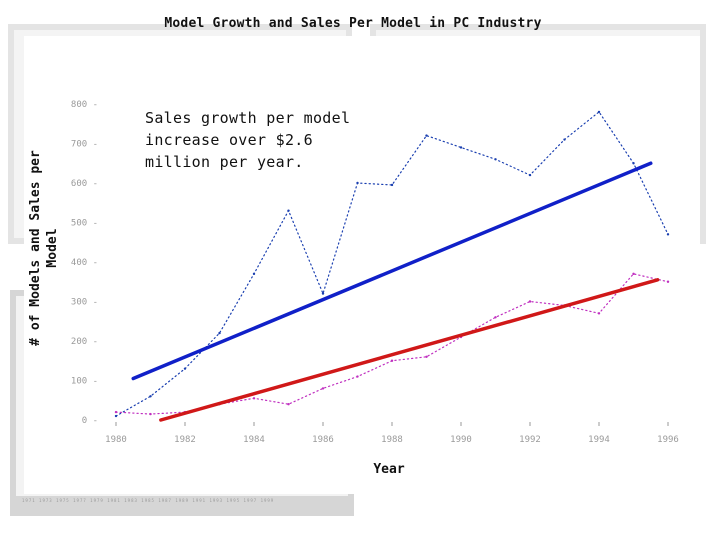 The width and height of the screenshot is (720, 540). What do you see at coordinates (389, 469) in the screenshot?
I see `x-axis-label: Year` at bounding box center [389, 469].